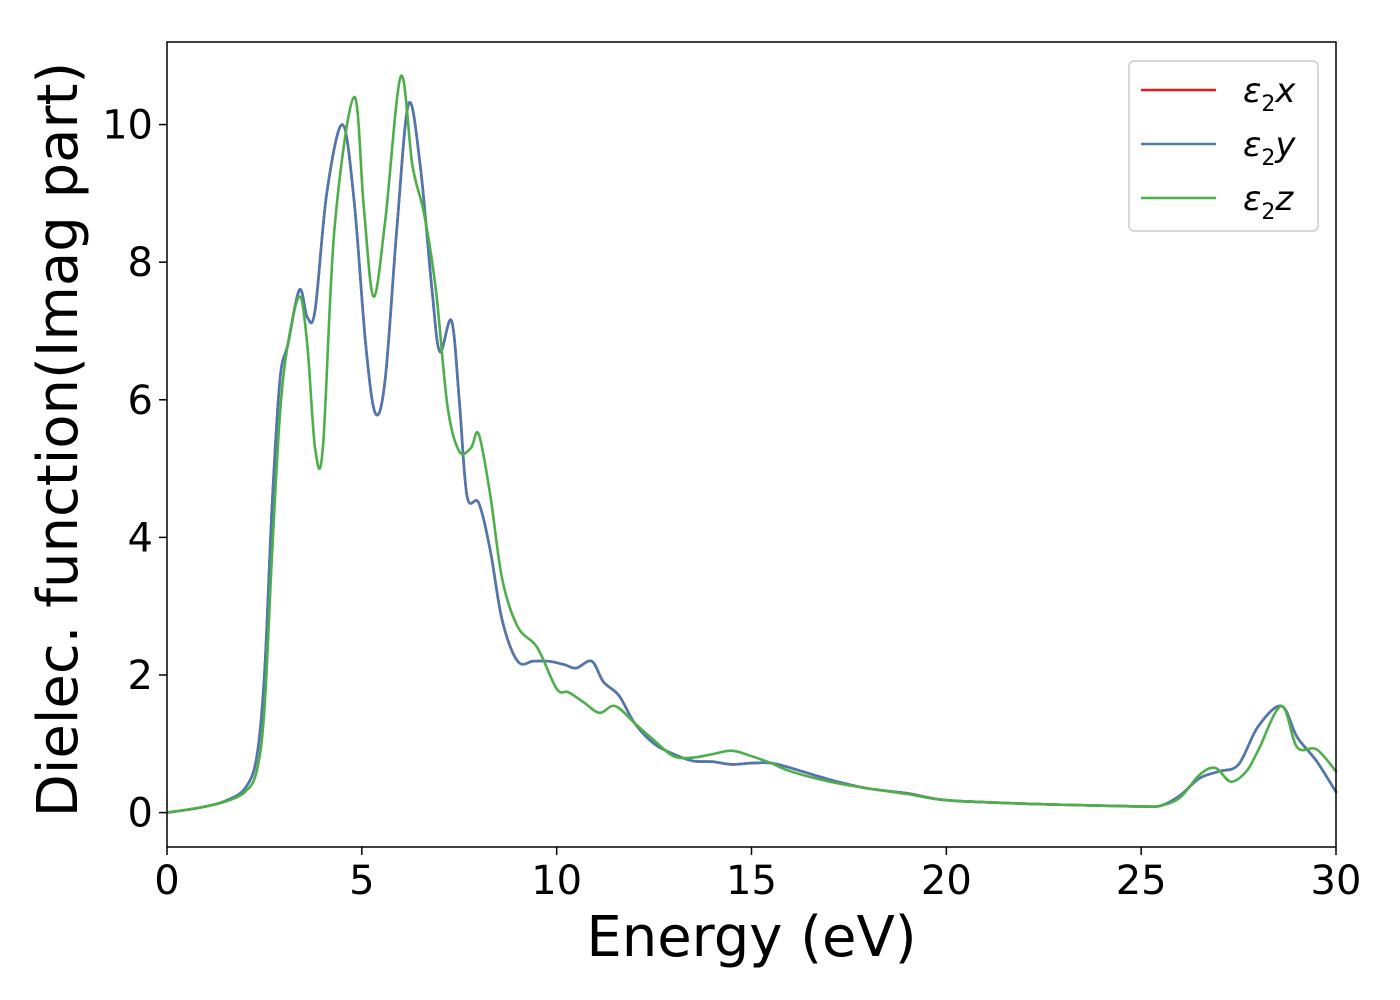  I want to click on legend-label-z: ε2z, so click(1268, 202).